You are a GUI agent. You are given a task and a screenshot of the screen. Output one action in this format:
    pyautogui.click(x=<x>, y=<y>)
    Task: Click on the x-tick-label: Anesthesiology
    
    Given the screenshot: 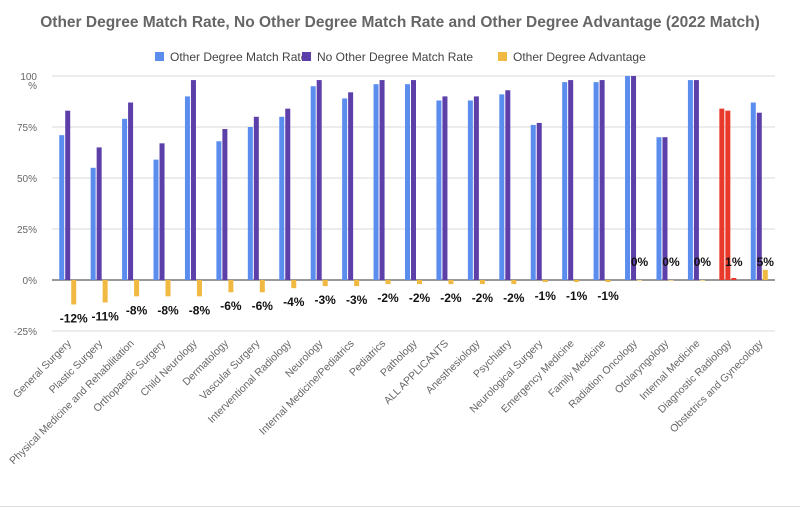 What is the action you would take?
    pyautogui.click(x=453, y=366)
    